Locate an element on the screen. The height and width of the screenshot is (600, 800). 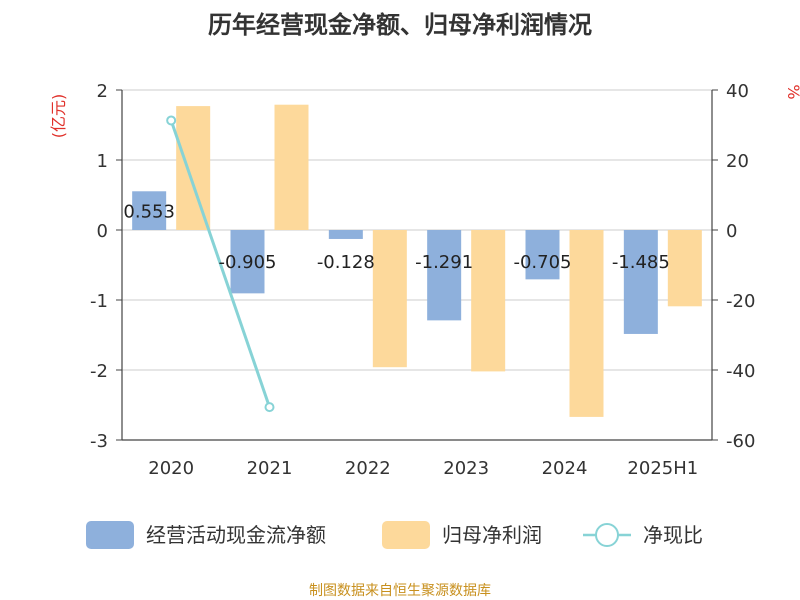
bar-cashflow-2023 is located at coordinates (444, 275).